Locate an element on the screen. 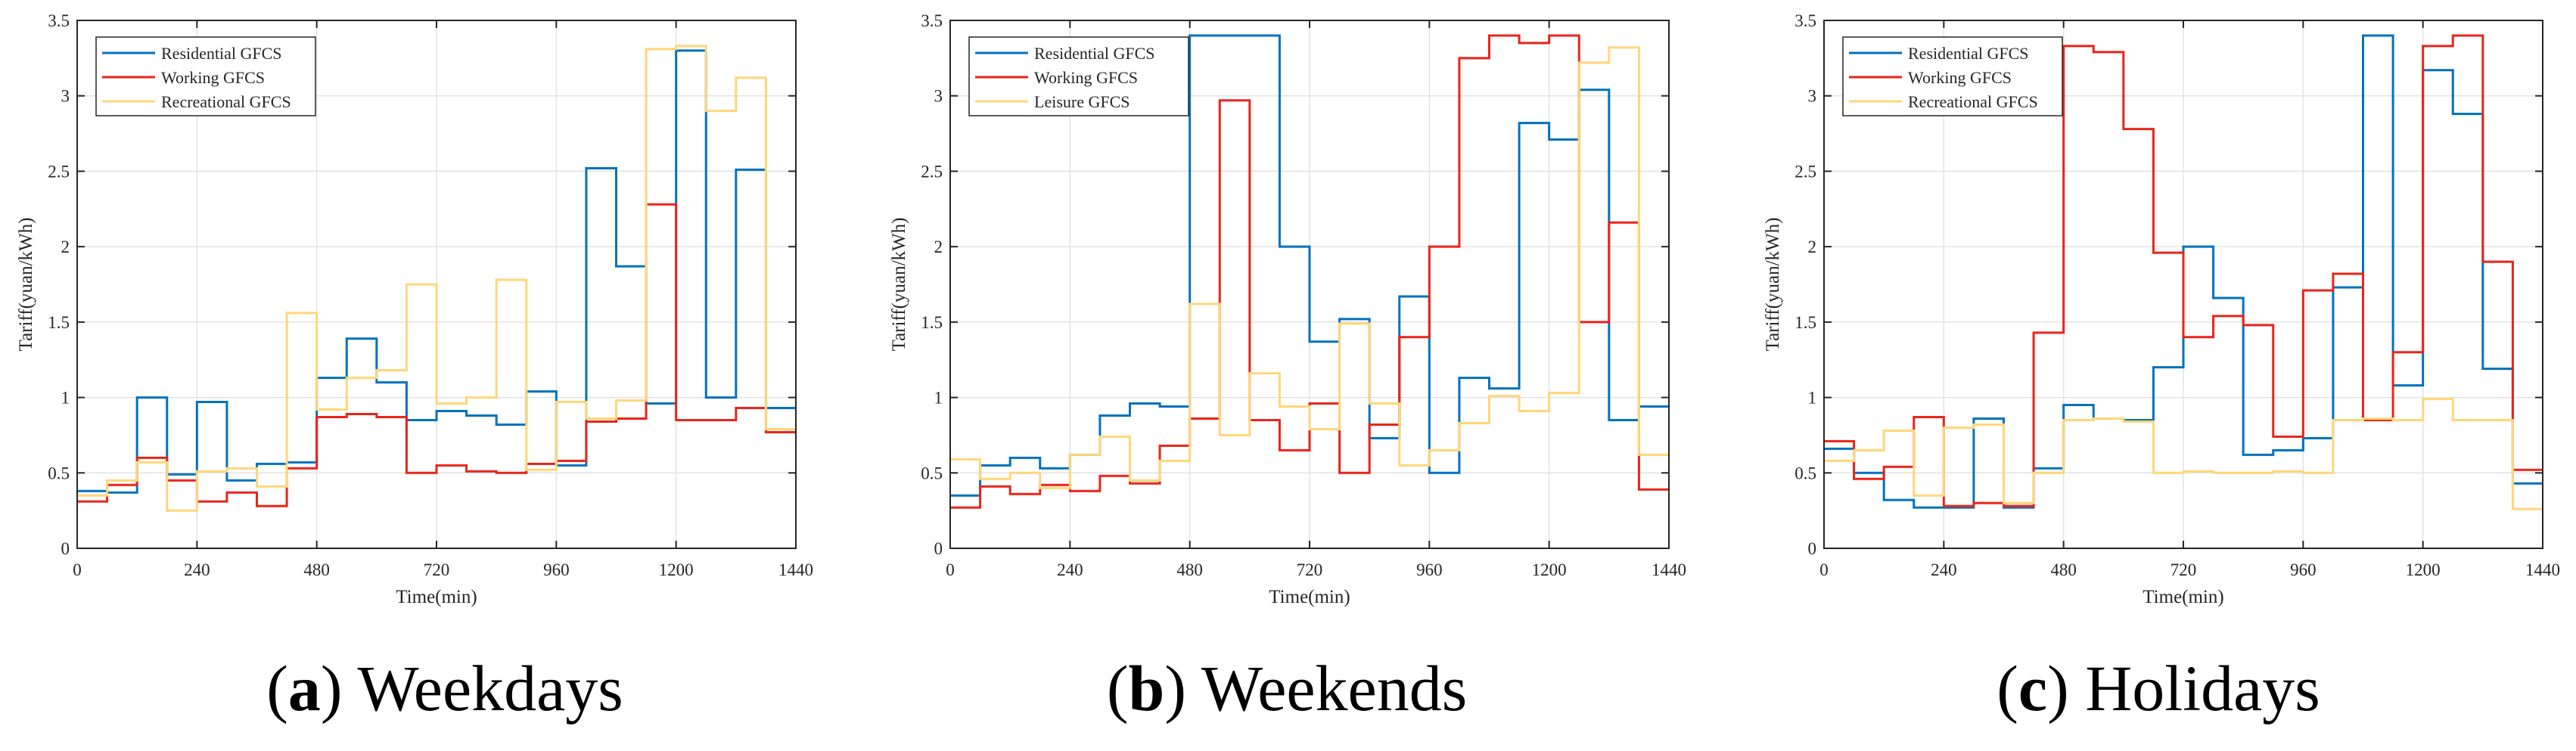 The height and width of the screenshot is (751, 2576). caption-b-text: Weekends is located at coordinates (1334, 688).